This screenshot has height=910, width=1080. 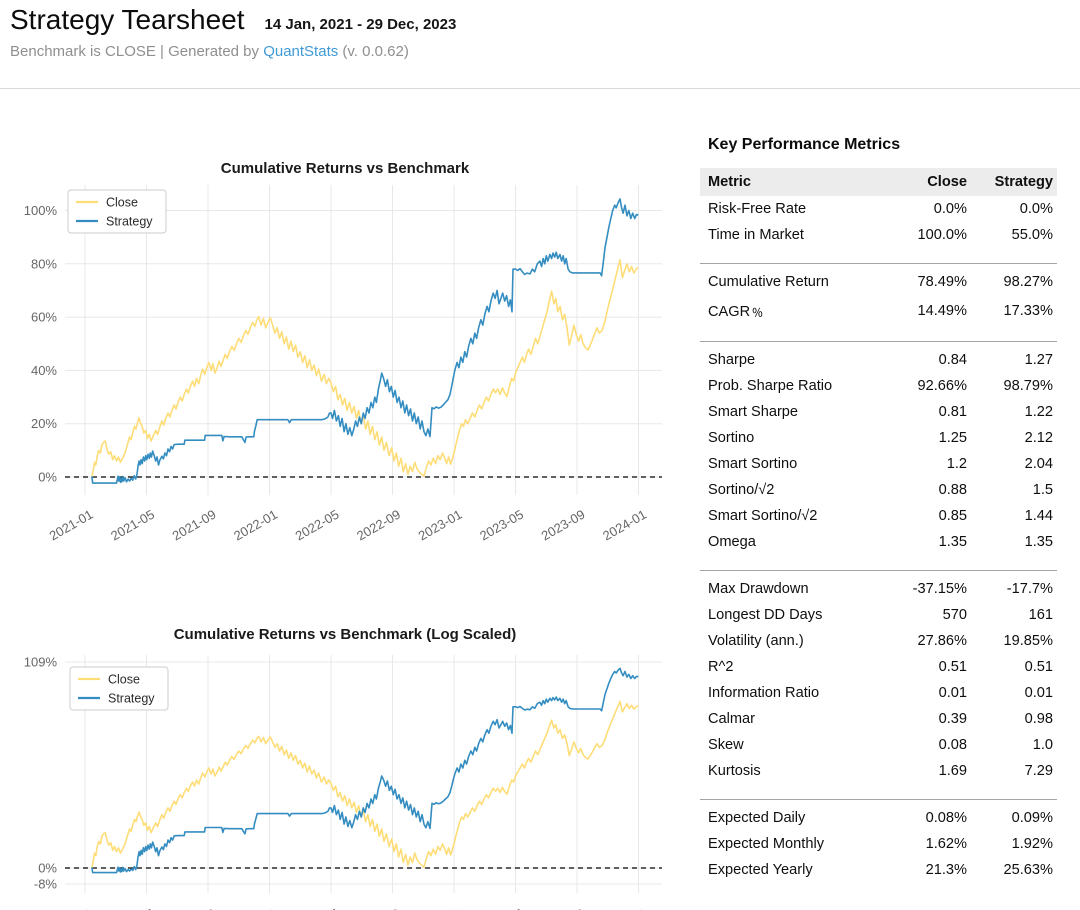 I want to click on metric-label: Expected Monthly, so click(x=766, y=844).